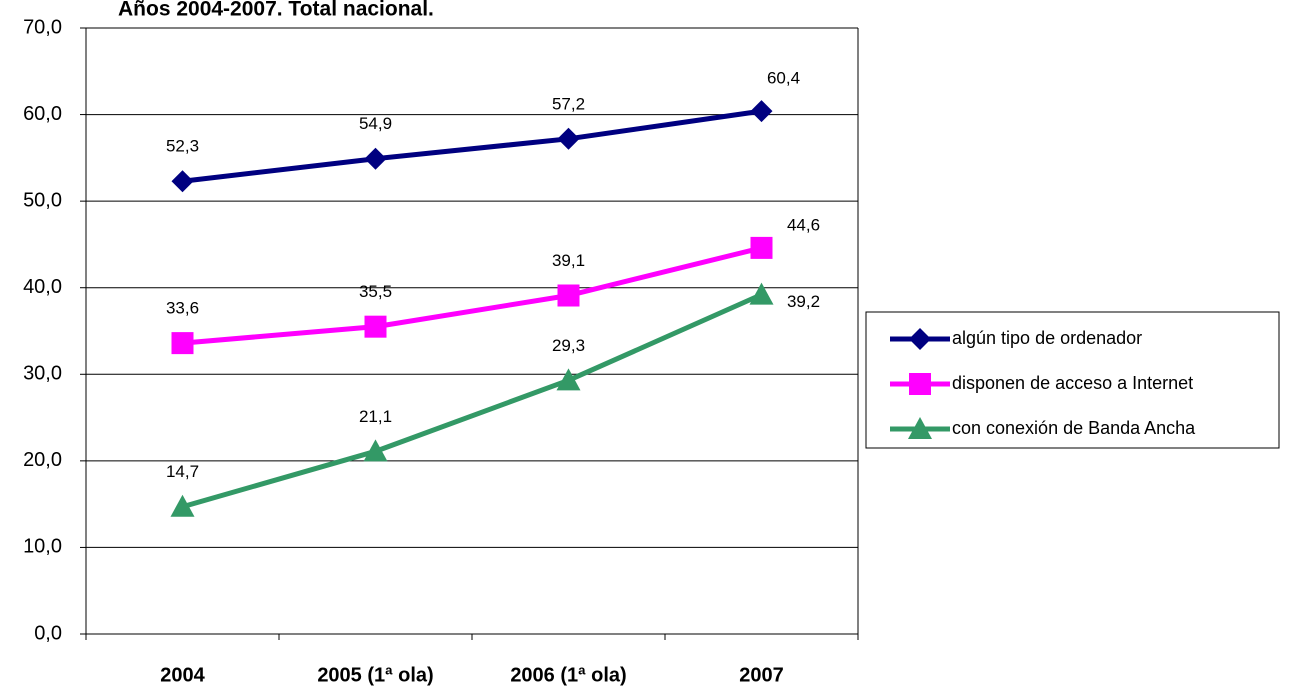  Describe the element at coordinates (1074, 428) in the screenshot. I see `legend-label: con conexión de Banda Ancha` at that location.